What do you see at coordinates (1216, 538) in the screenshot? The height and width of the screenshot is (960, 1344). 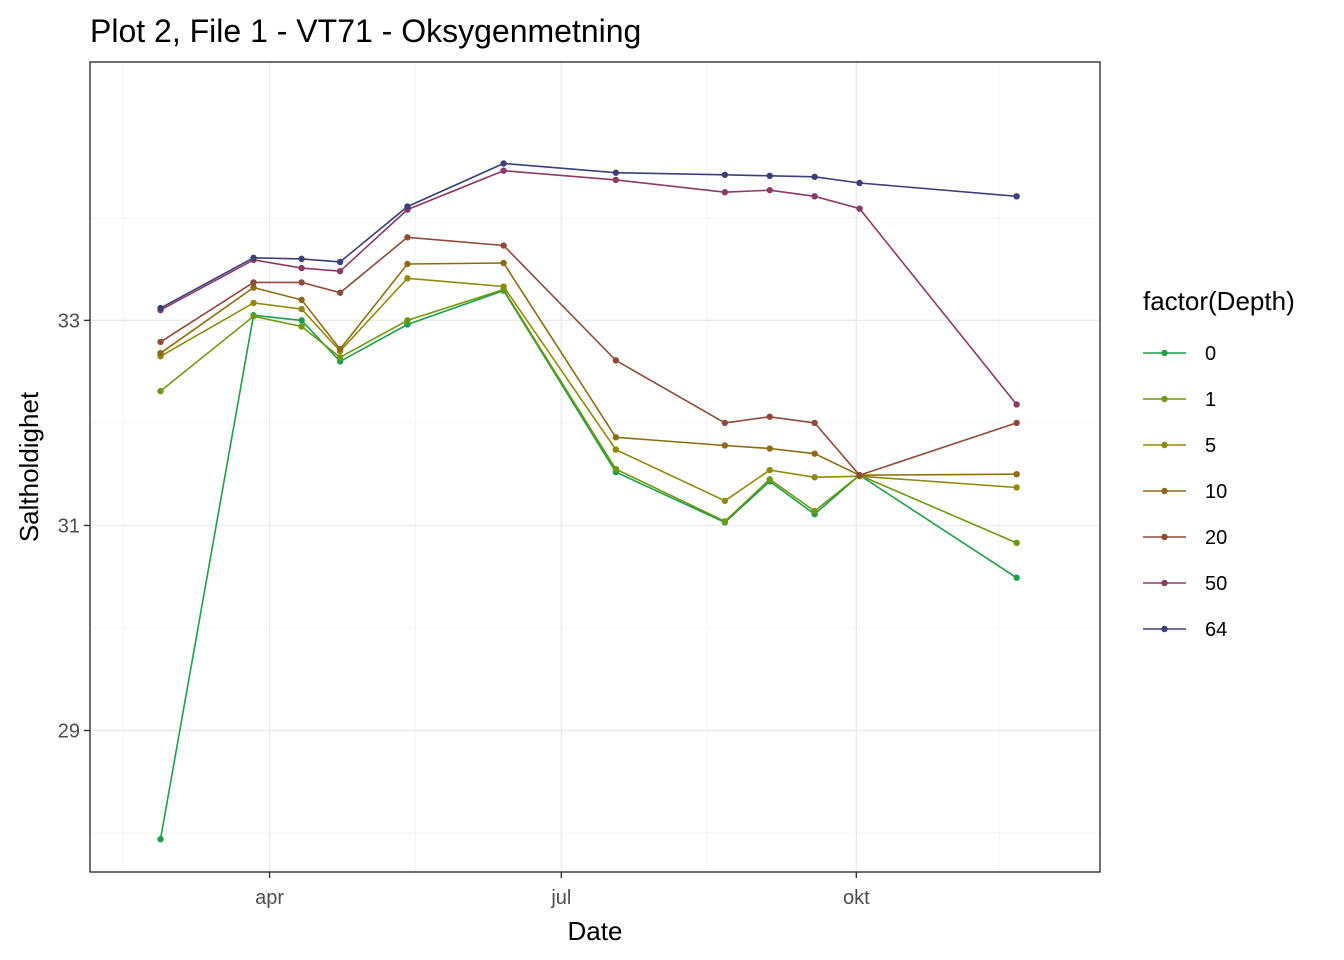 I see `legend-label-20: 20` at bounding box center [1216, 538].